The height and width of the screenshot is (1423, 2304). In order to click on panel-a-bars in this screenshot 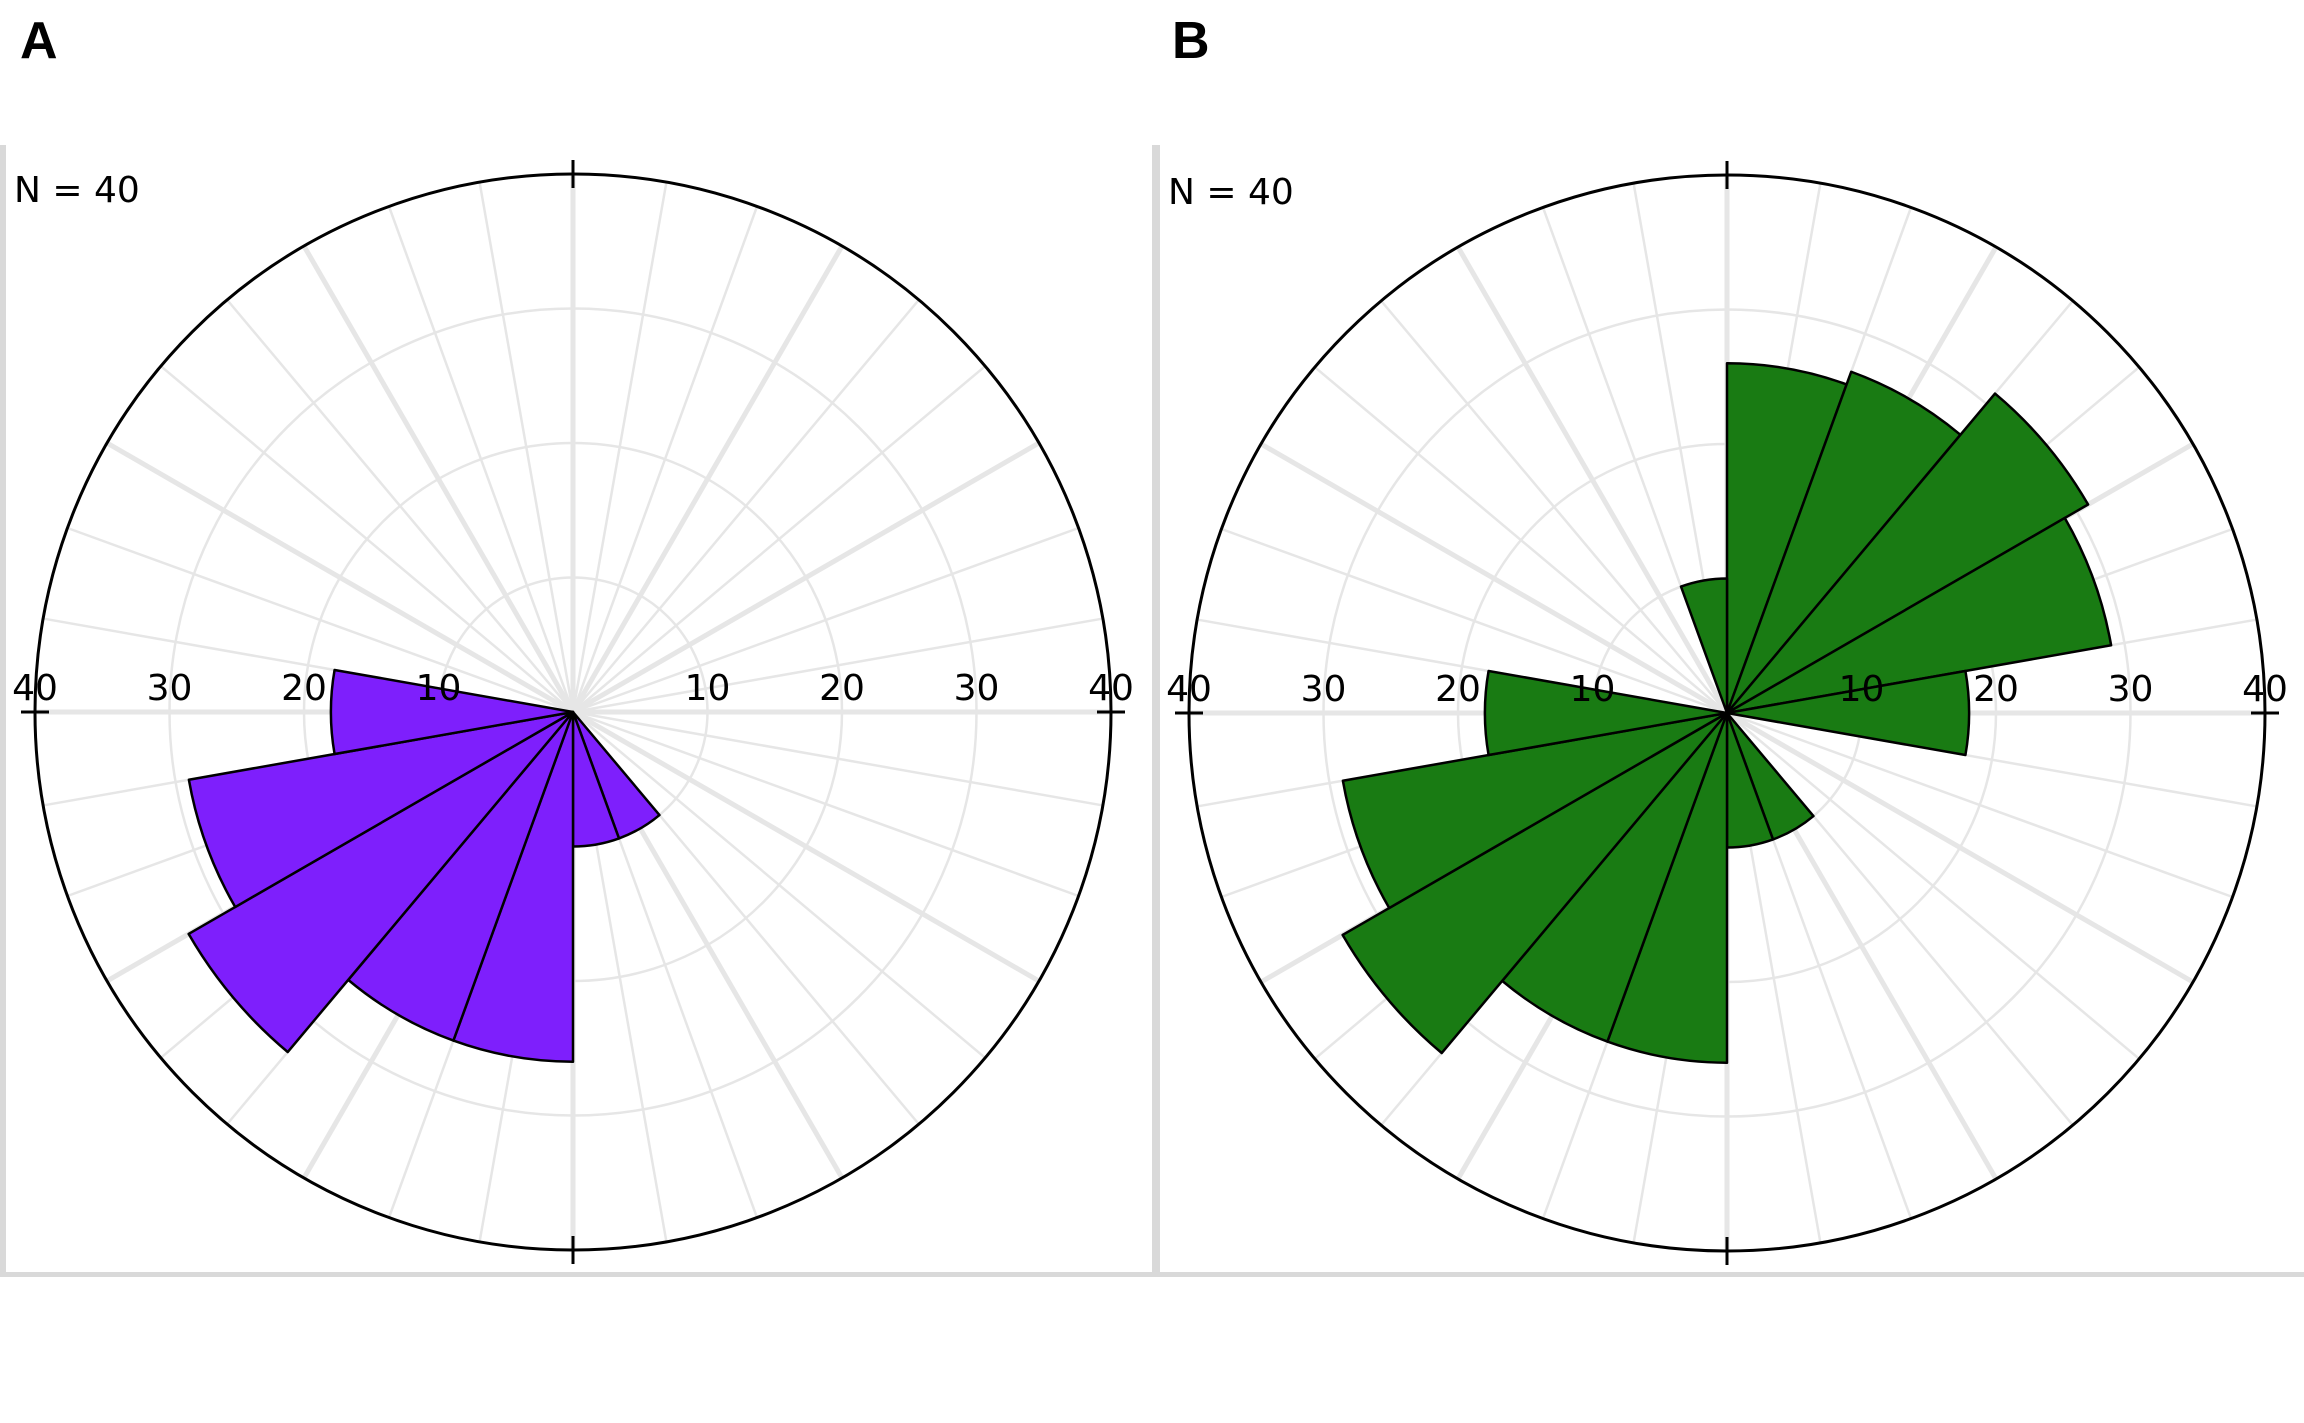, I will do `click(424, 865)`.